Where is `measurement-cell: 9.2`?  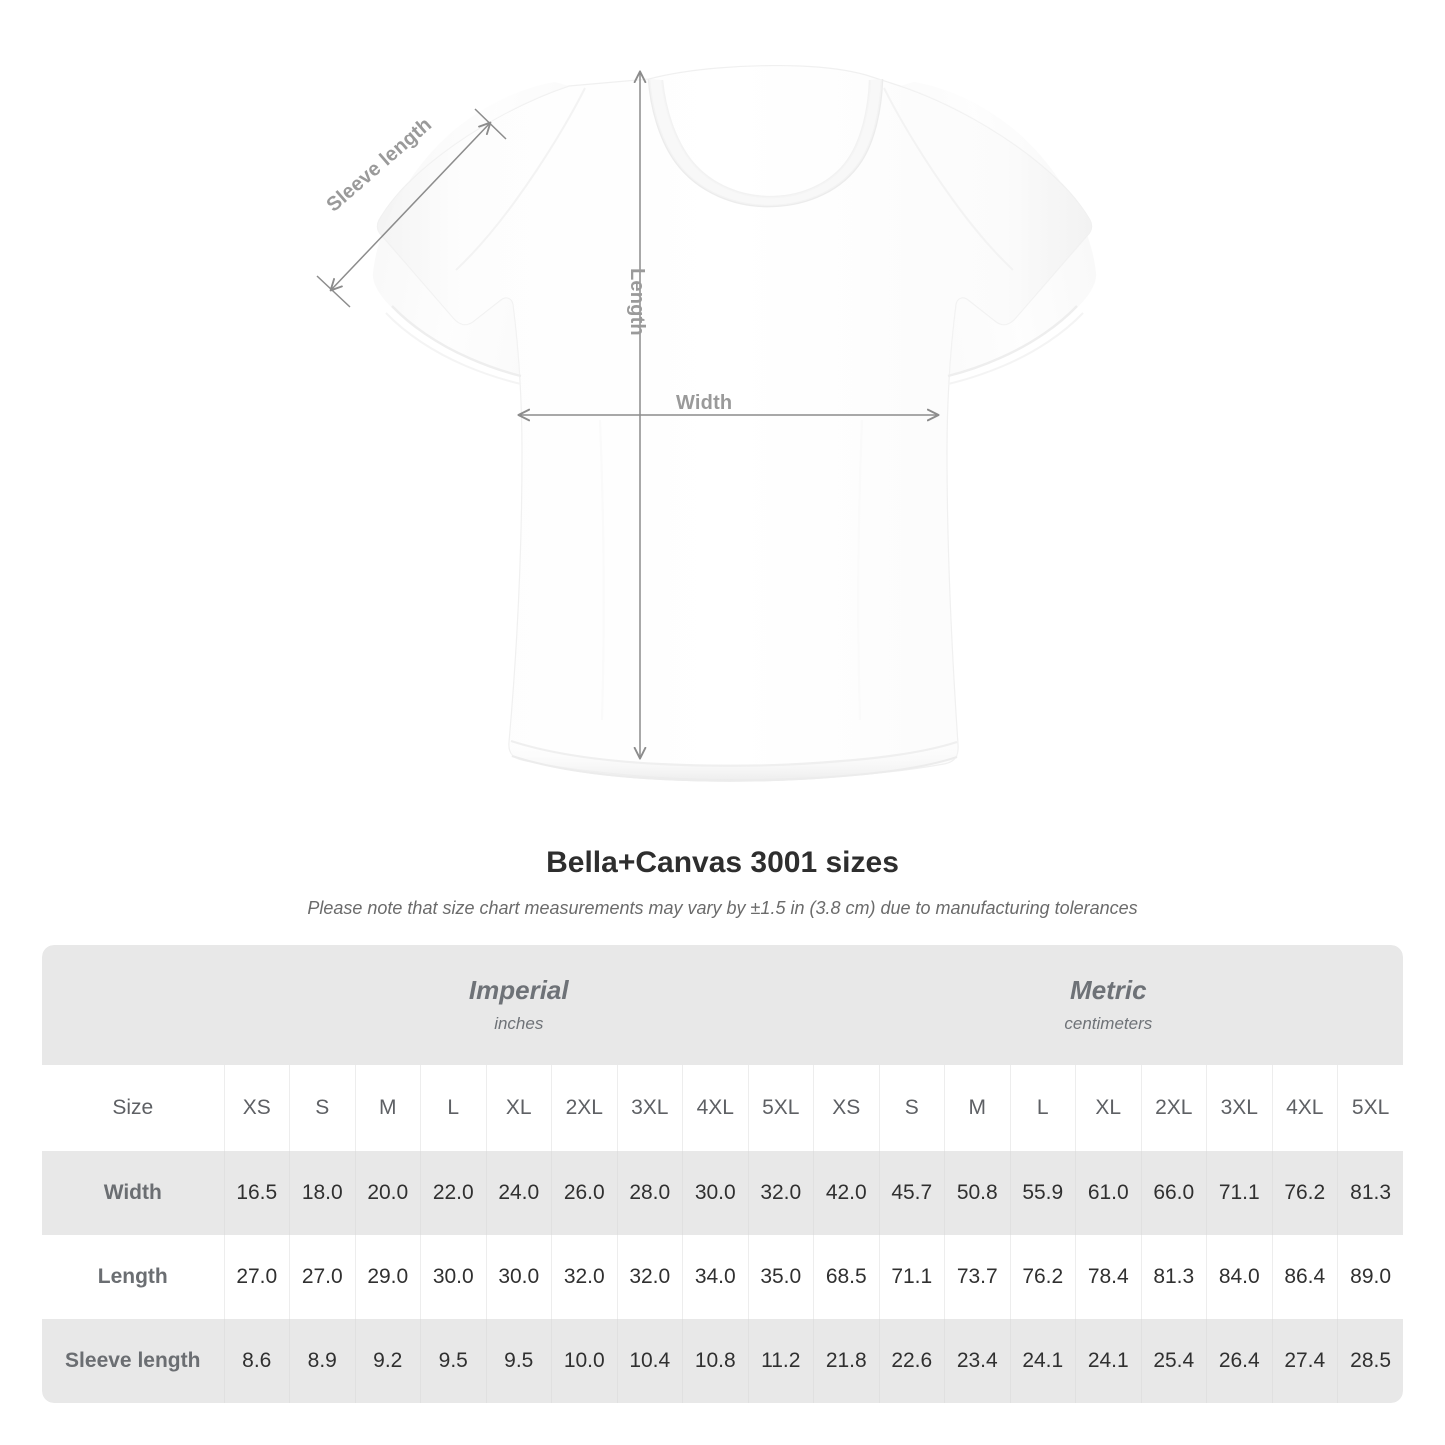 measurement-cell: 9.2 is located at coordinates (387, 1361).